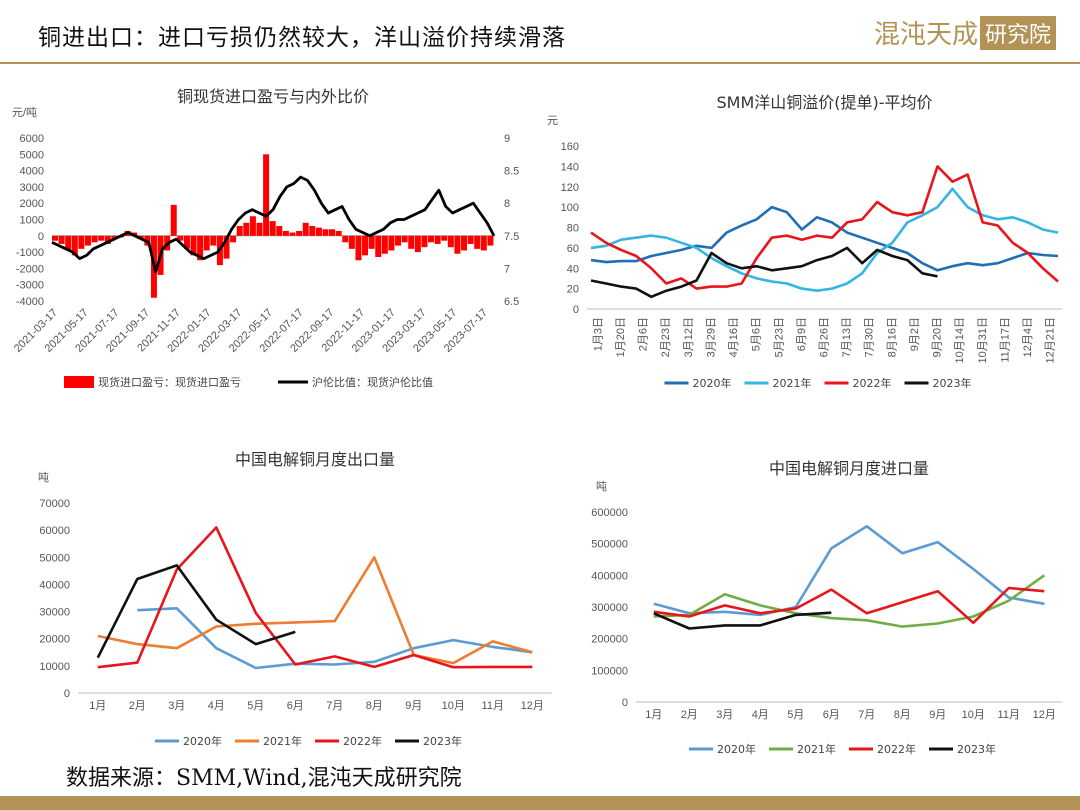 Image resolution: width=1080 pixels, height=810 pixels. I want to click on x-tick-label: 3月29日, so click(711, 337).